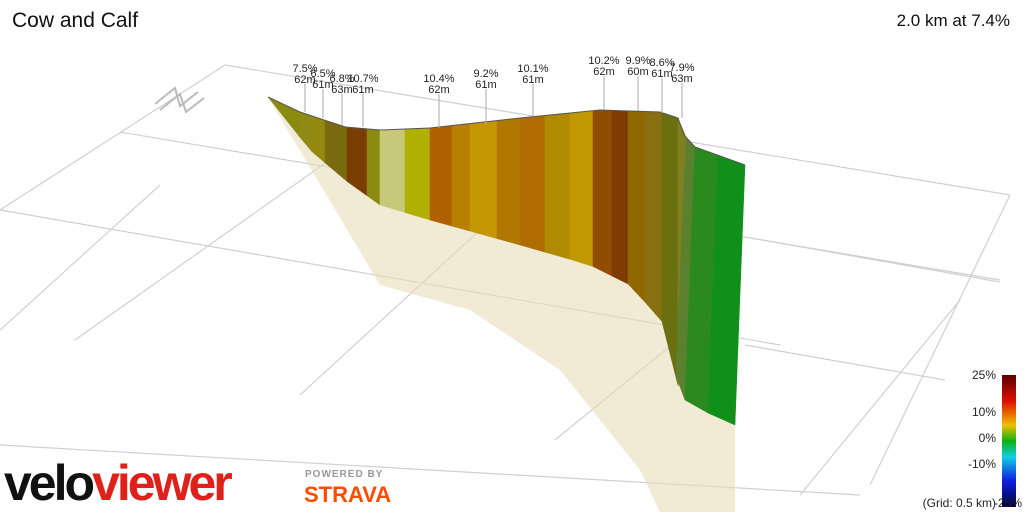 This screenshot has width=1024, height=512. What do you see at coordinates (603, 61) in the screenshot?
I see `grade-label: 10.2%` at bounding box center [603, 61].